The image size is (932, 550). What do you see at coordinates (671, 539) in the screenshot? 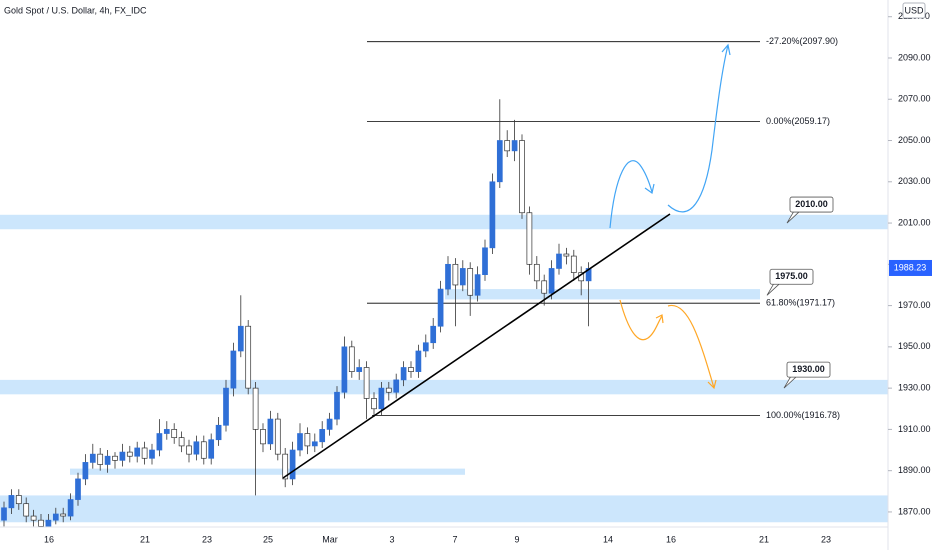
I see `x-tick-label: 16` at bounding box center [671, 539].